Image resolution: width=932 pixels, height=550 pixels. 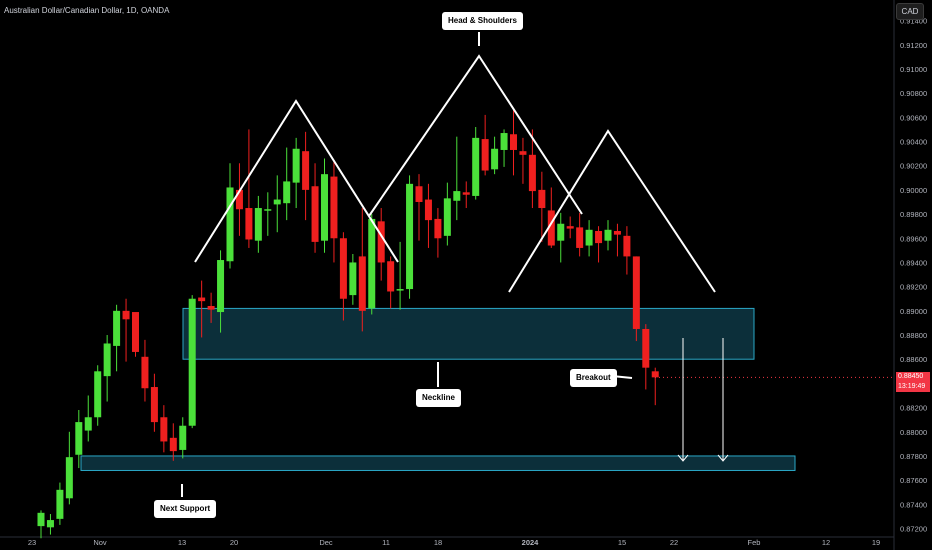 What do you see at coordinates (913, 529) in the screenshot?
I see `y-tick-label: 0.87200` at bounding box center [913, 529].